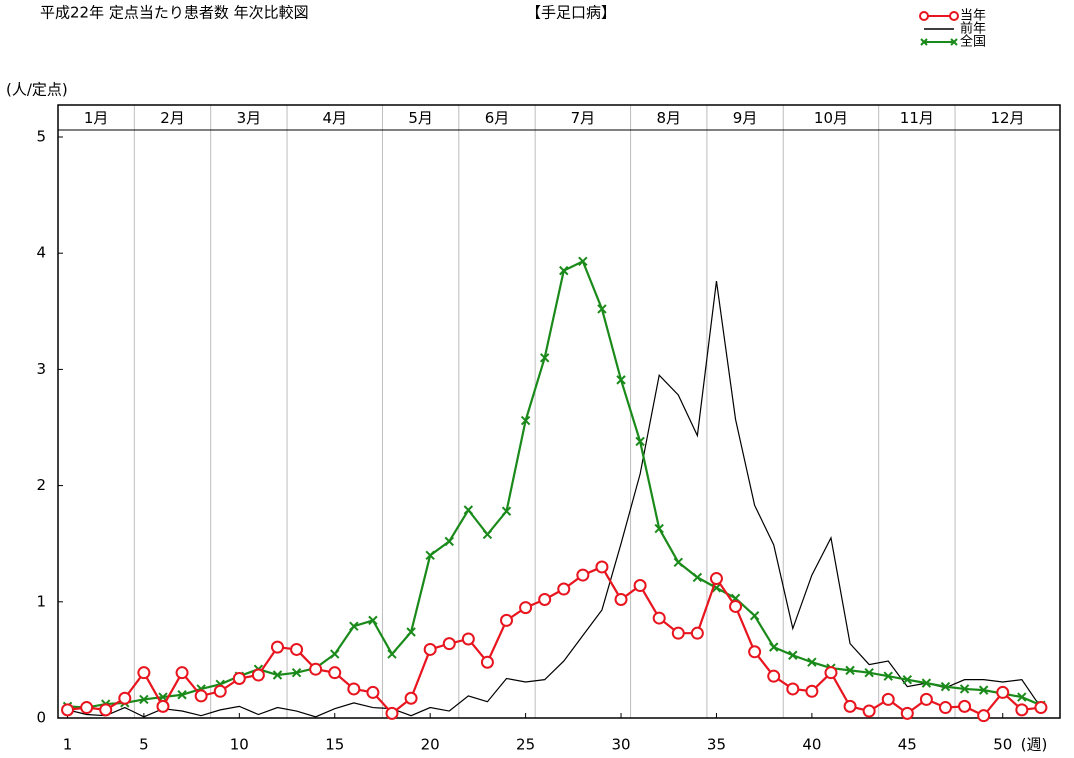 The image size is (1074, 758). What do you see at coordinates (831, 118) in the screenshot?
I see `month-label: 10月` at bounding box center [831, 118].